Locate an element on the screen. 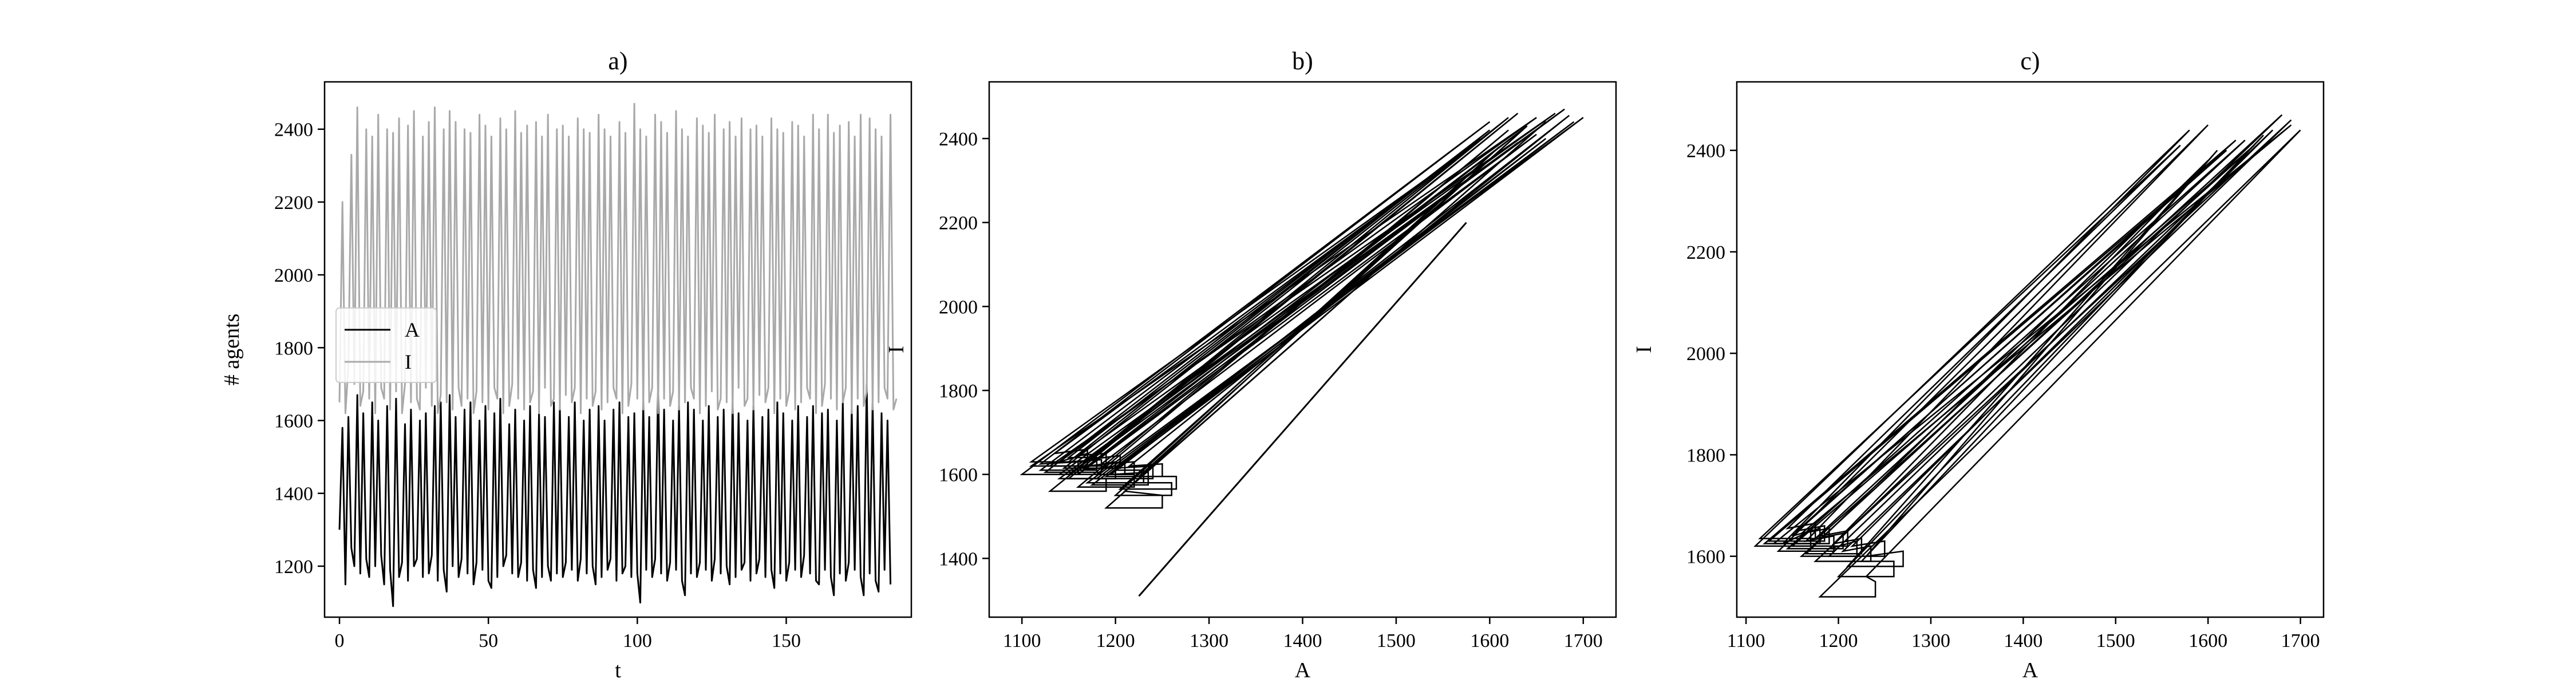 Image resolution: width=2576 pixels, height=687 pixels. series-line-A is located at coordinates (615, 495).